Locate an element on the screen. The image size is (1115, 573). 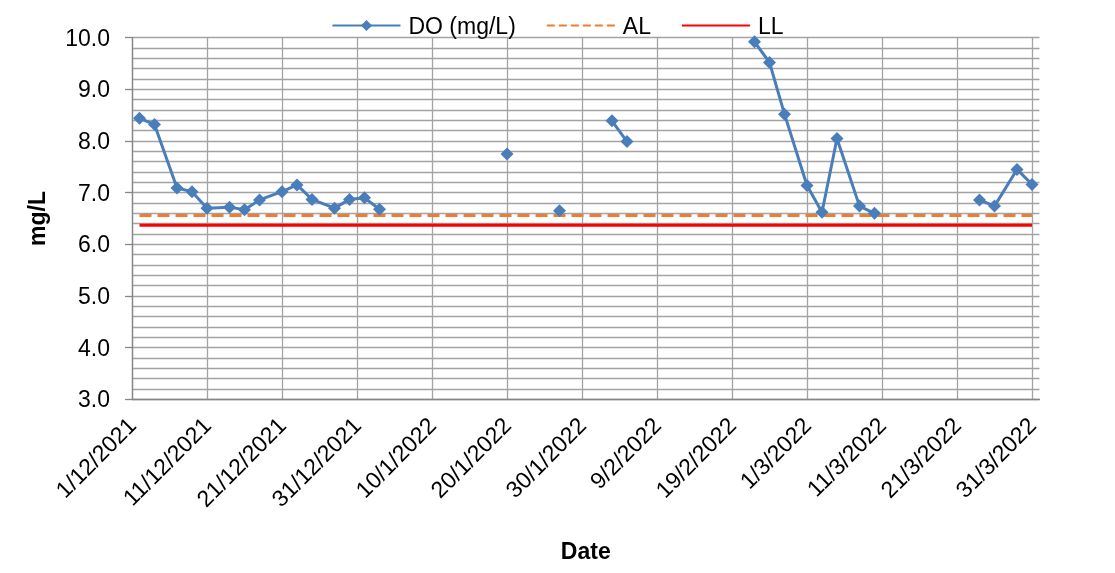
y-tick-label: 5.0 is located at coordinates (94, 295).